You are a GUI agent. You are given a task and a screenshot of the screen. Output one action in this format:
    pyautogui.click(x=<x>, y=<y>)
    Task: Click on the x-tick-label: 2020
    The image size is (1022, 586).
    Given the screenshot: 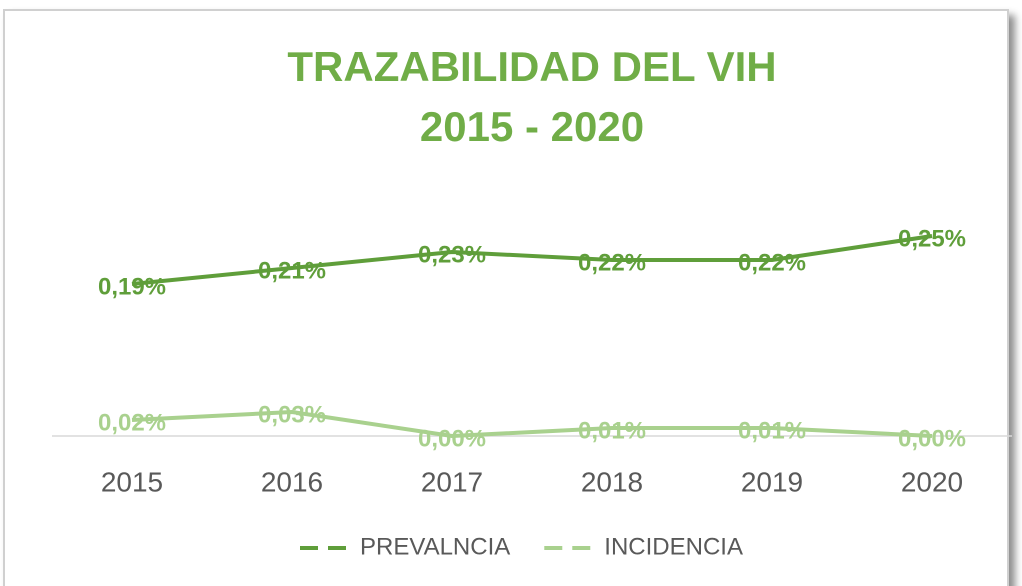 What is the action you would take?
    pyautogui.click(x=932, y=481)
    